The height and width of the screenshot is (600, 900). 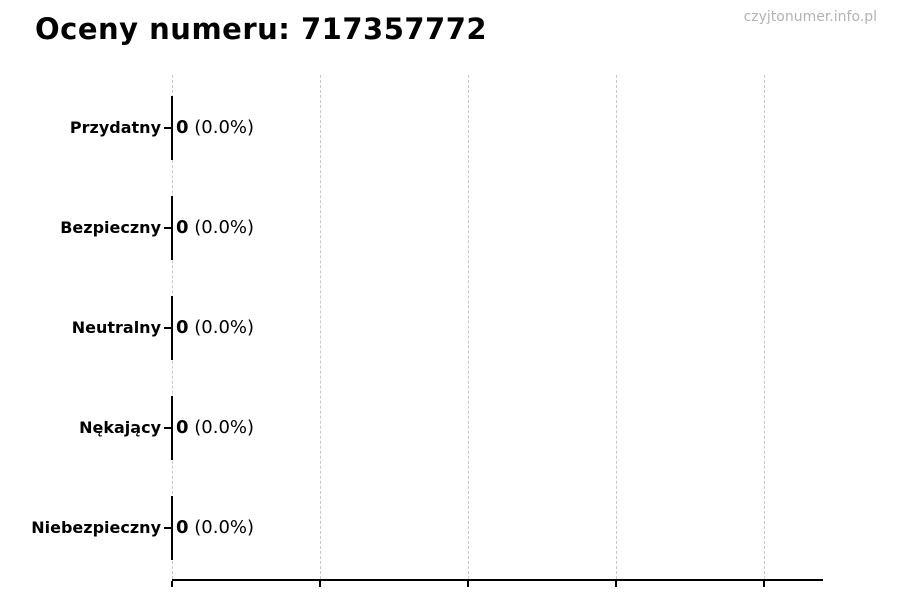 I want to click on x-axis-line, so click(x=497, y=580).